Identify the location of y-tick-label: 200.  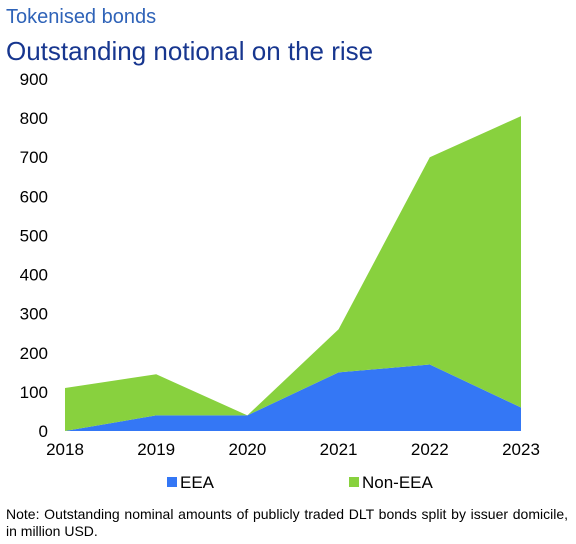
(34, 353).